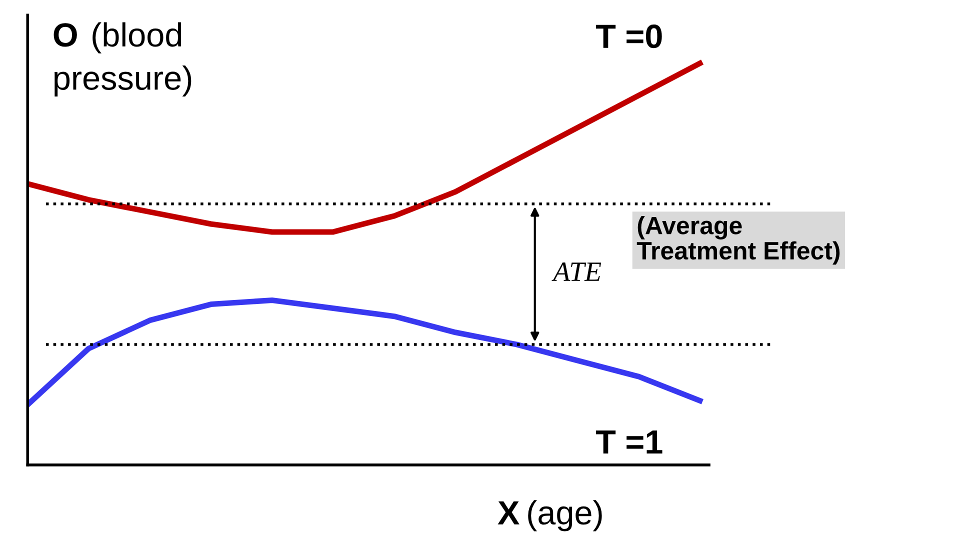 This screenshot has width=953, height=540. I want to click on series-label: T =1, so click(629, 442).